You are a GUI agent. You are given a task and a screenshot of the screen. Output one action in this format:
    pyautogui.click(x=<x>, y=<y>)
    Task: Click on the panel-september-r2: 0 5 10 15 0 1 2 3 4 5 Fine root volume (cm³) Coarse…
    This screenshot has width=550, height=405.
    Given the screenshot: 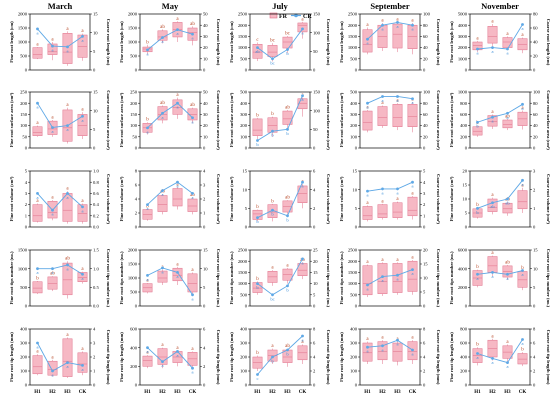 What is the action you would take?
    pyautogui.click(x=390, y=199)
    